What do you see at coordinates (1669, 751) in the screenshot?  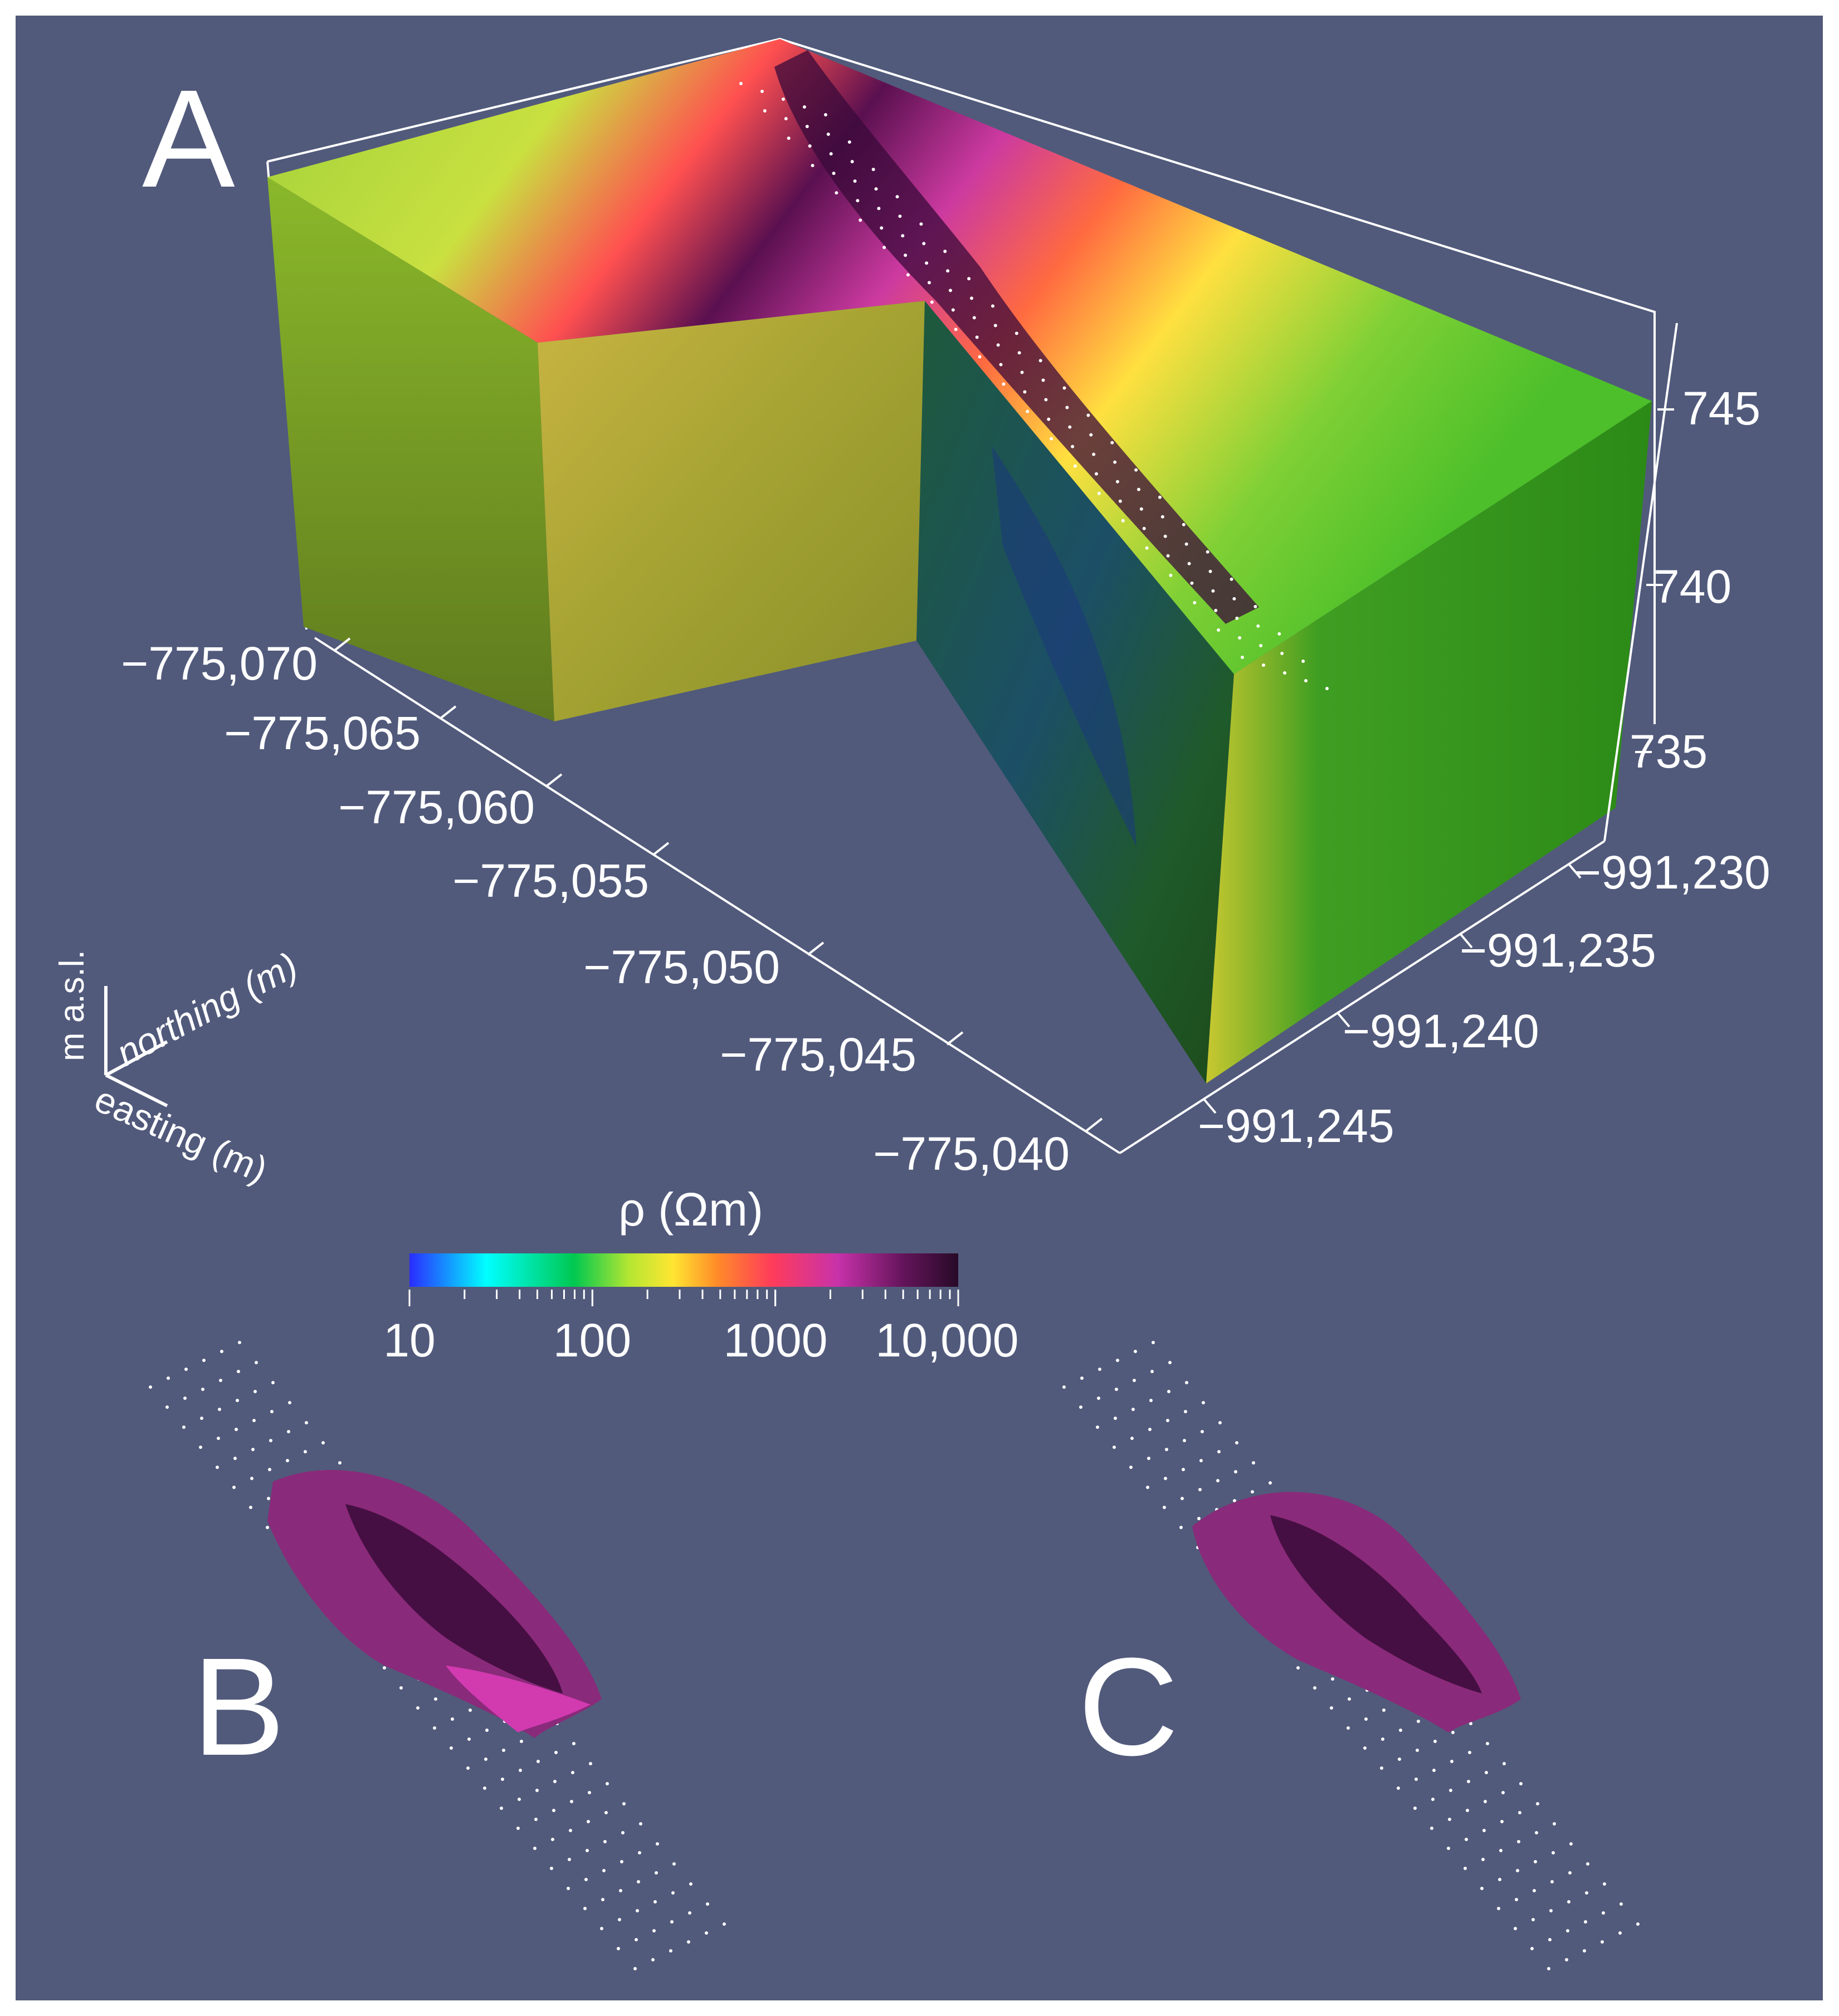 I see `elevation-tick-label: 735` at bounding box center [1669, 751].